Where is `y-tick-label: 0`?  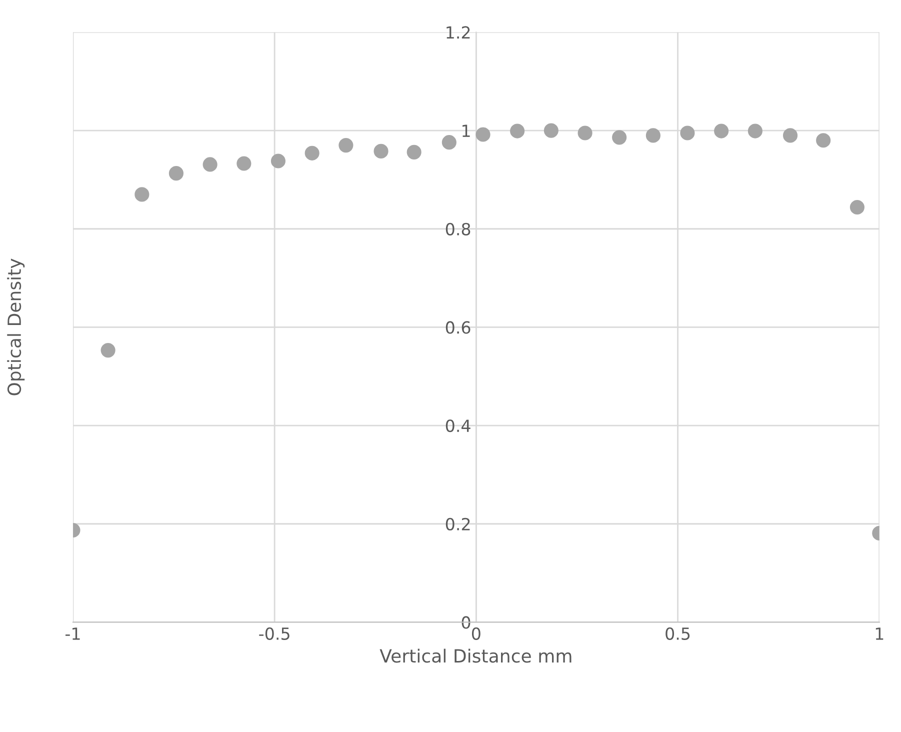 y-tick-label: 0 is located at coordinates (466, 622).